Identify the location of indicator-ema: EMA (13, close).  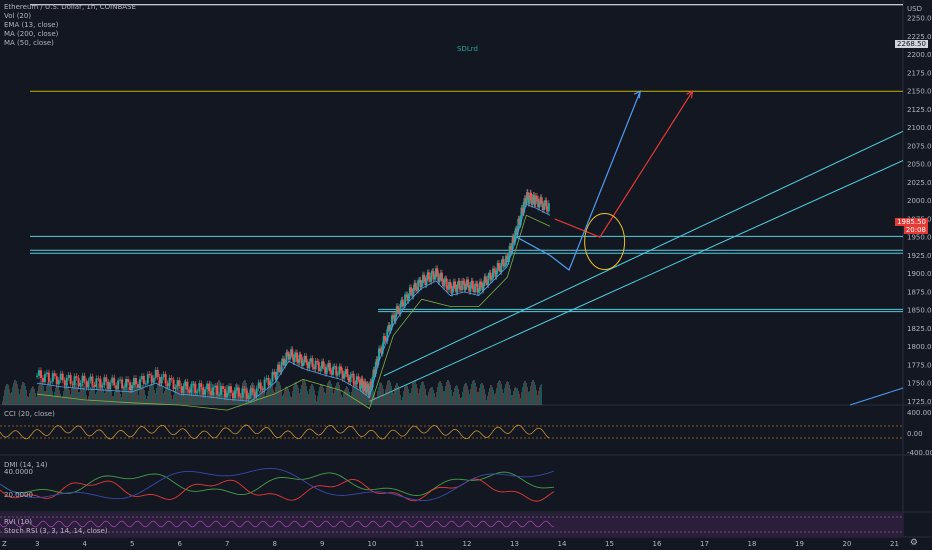
(31, 25).